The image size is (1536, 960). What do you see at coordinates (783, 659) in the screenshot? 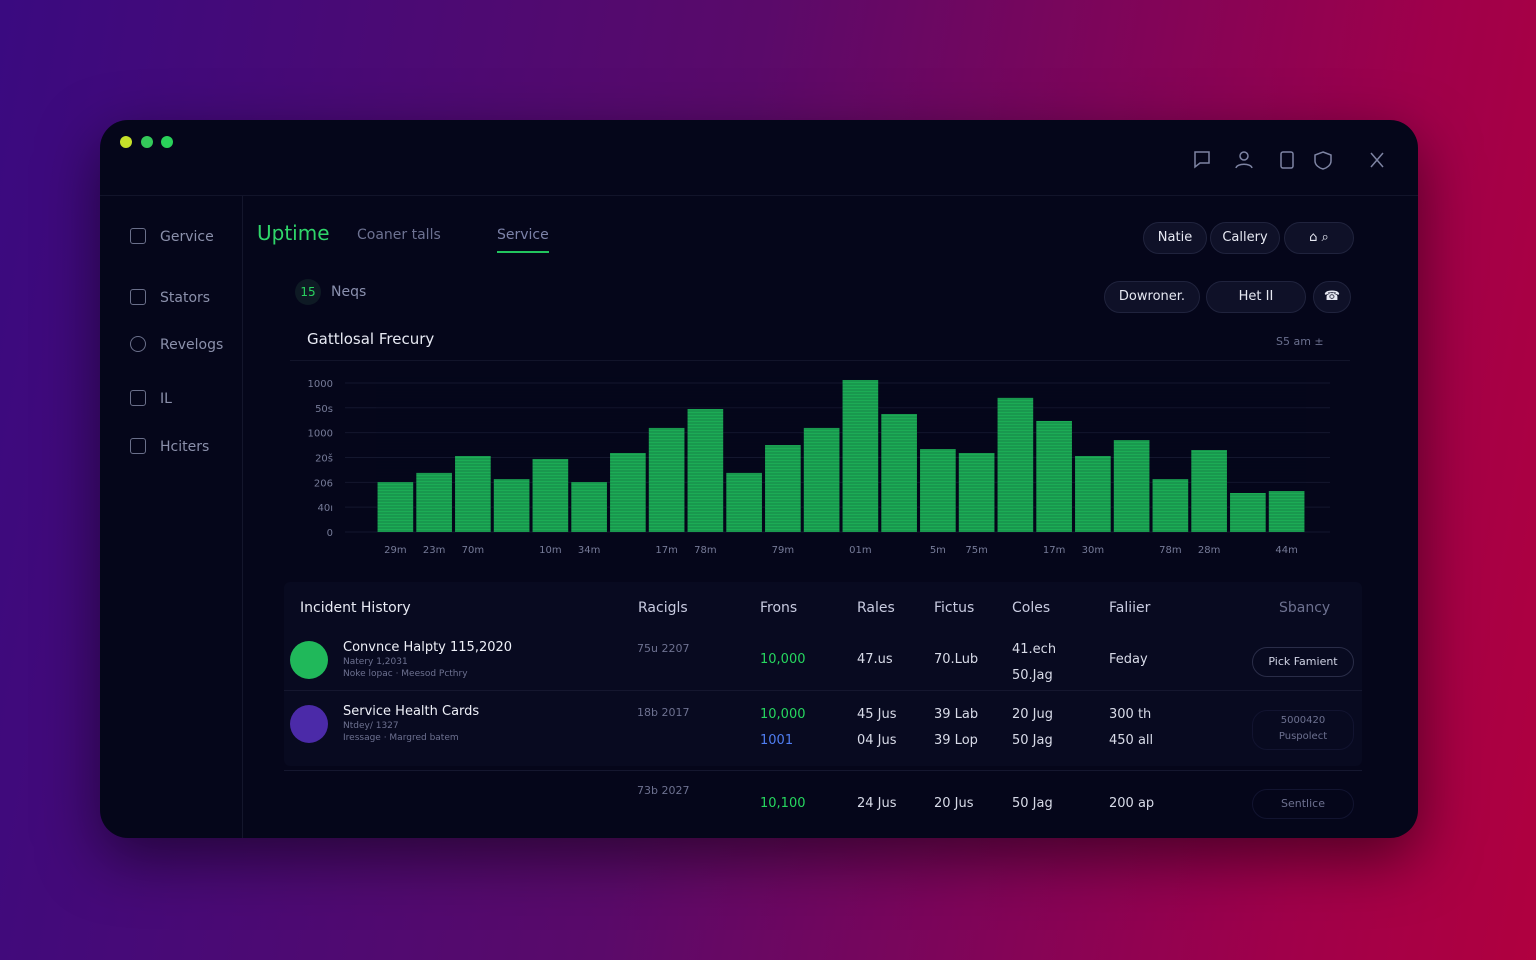
I see `cell-frons: 10,000` at bounding box center [783, 659].